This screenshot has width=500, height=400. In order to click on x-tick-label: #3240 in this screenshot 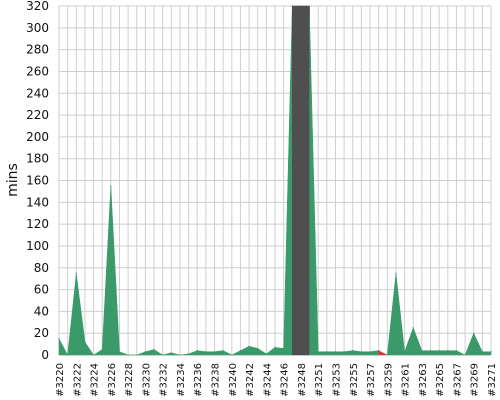, I will do `click(233, 380)`.